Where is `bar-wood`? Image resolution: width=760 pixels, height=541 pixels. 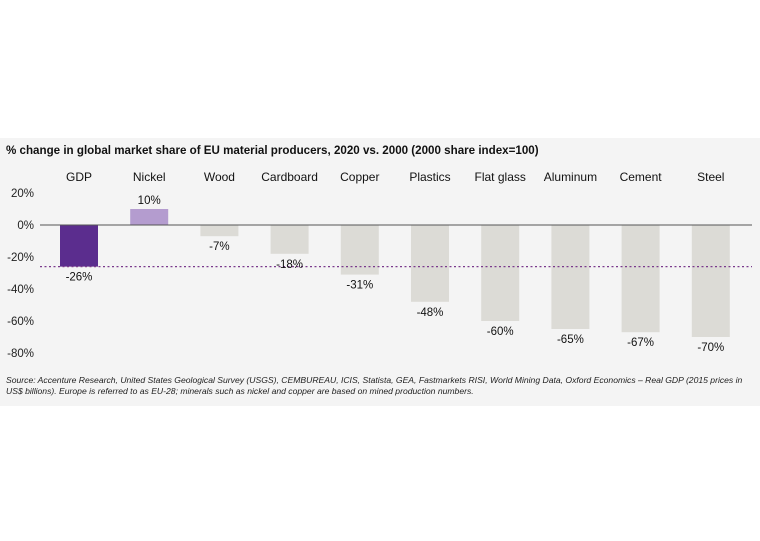
bar-wood is located at coordinates (219, 231).